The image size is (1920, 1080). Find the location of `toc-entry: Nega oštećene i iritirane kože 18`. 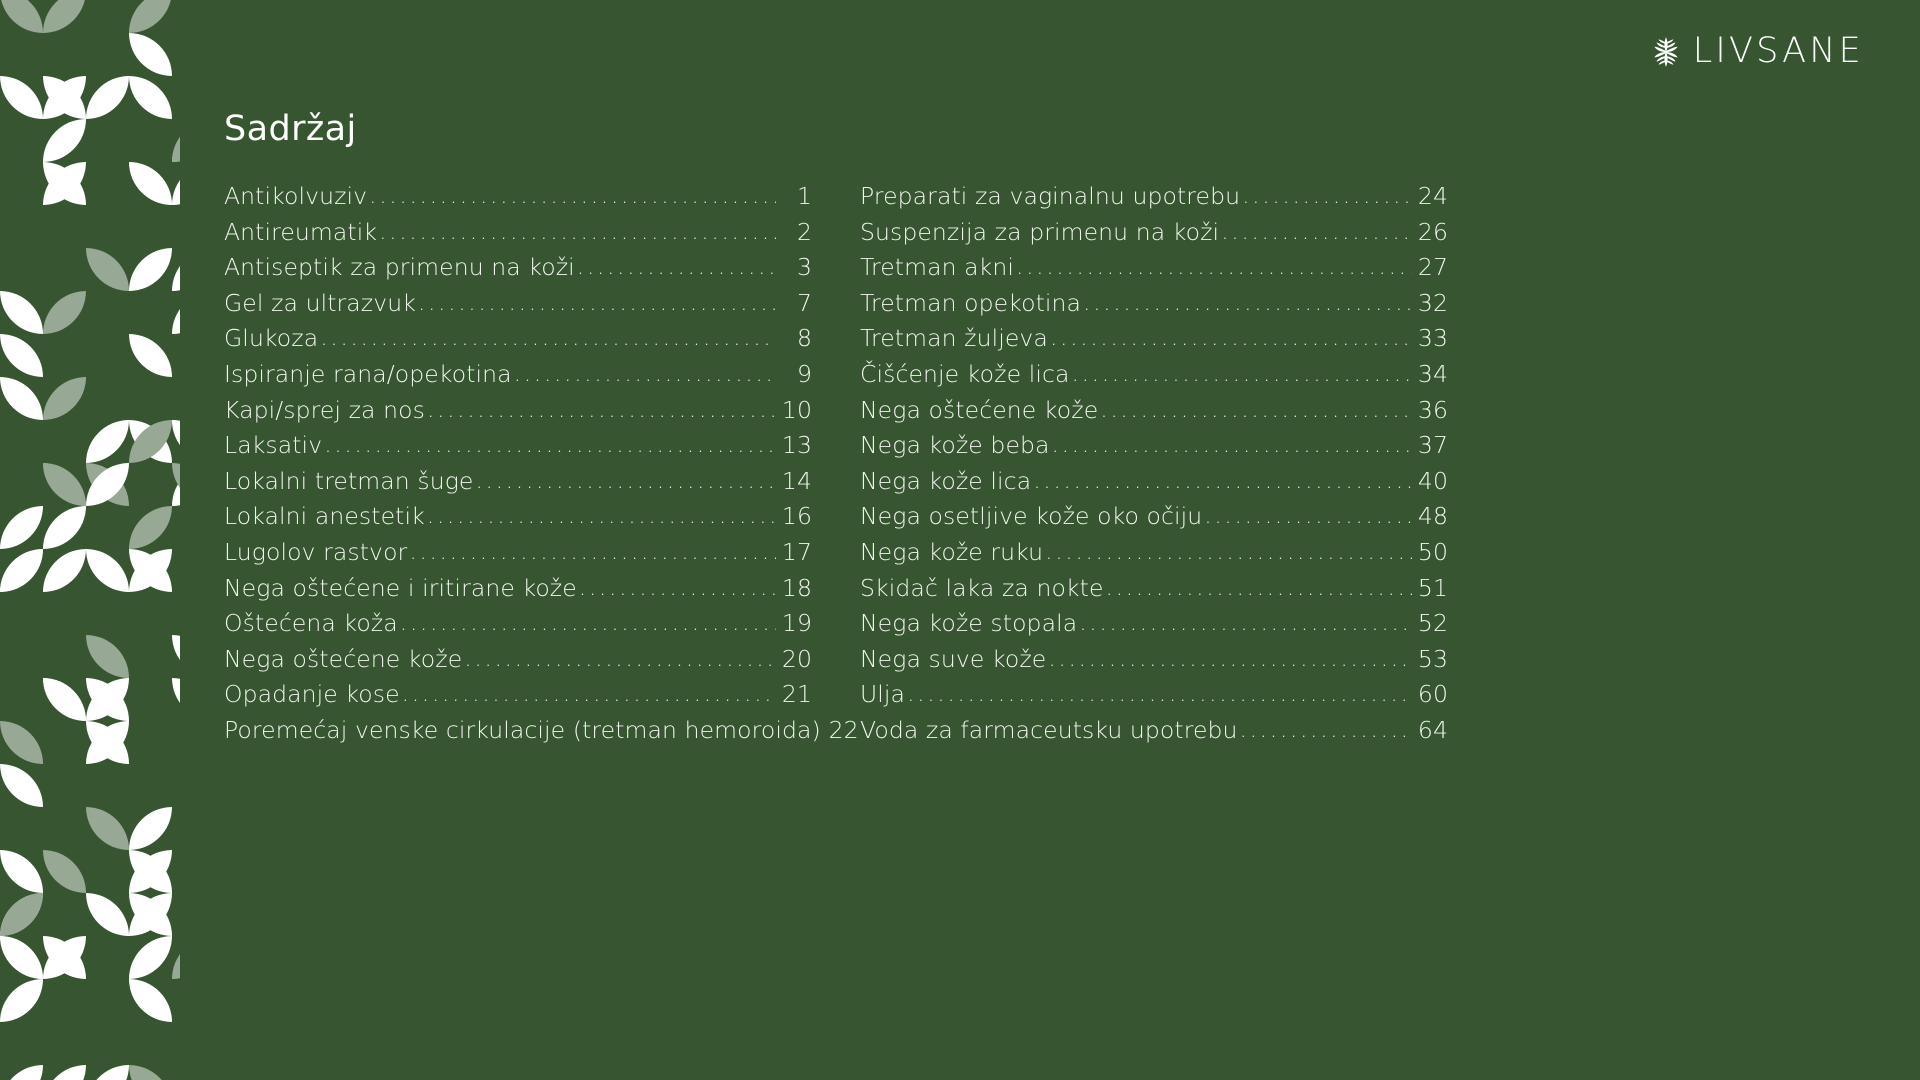

toc-entry: Nega oštećene i iritirane kože 18 is located at coordinates (518, 592).